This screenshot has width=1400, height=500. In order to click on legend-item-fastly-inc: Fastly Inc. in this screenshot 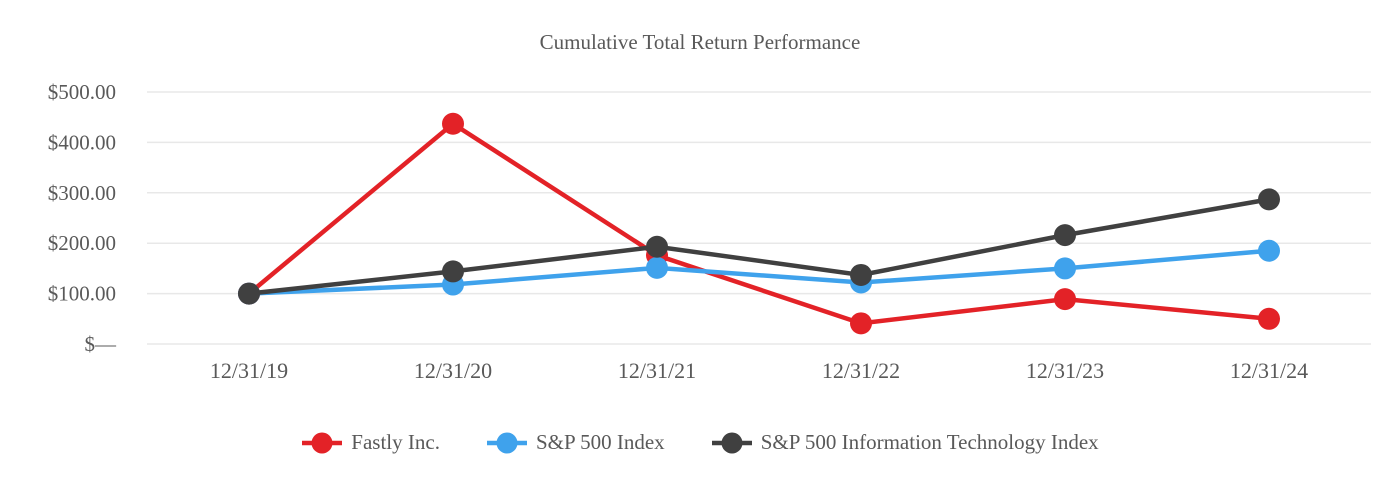, I will do `click(370, 442)`.